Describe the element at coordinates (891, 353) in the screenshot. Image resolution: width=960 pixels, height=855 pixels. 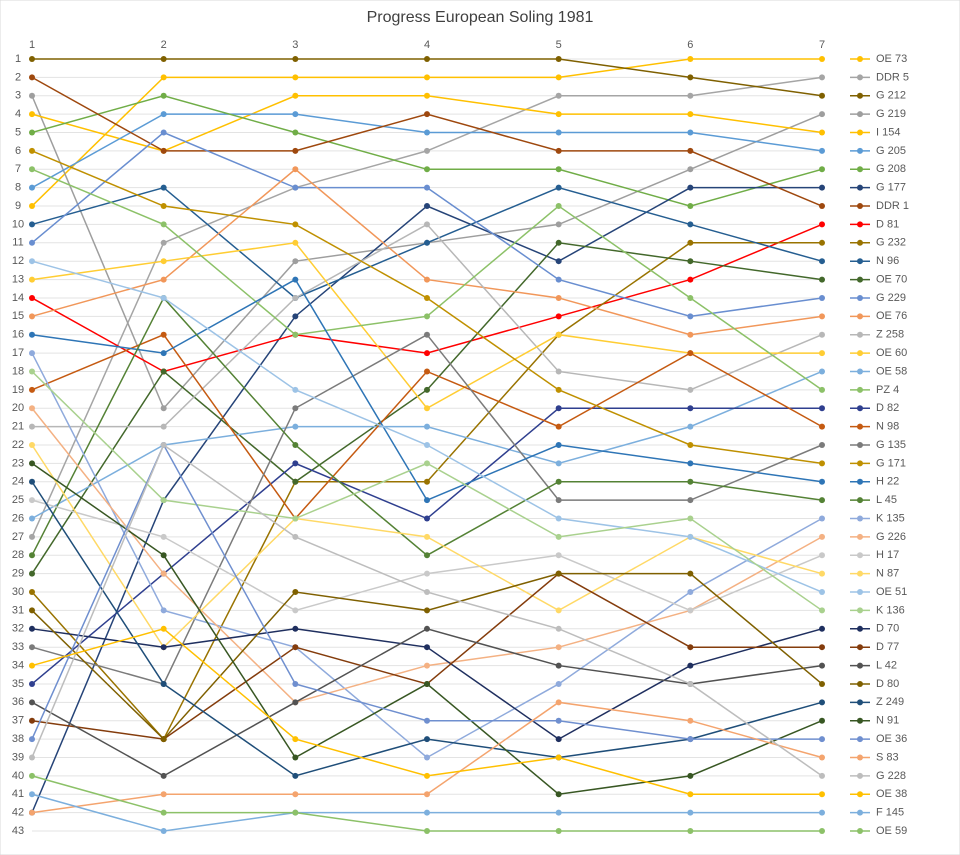
I see `legend-label: OE 60` at that location.